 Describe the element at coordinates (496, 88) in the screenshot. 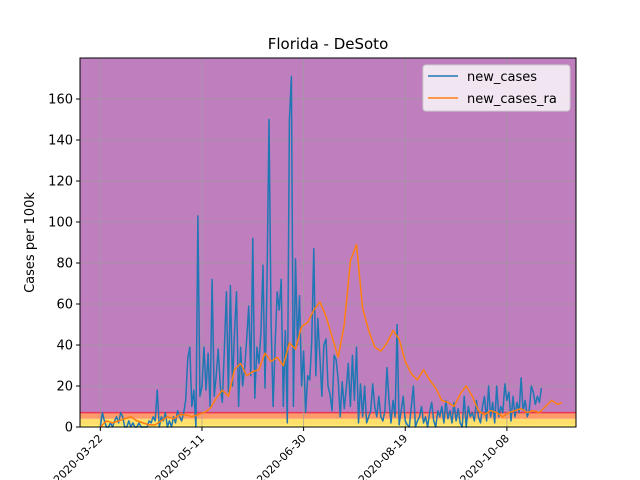

I see `legend: new_cases new_cases_ra` at that location.